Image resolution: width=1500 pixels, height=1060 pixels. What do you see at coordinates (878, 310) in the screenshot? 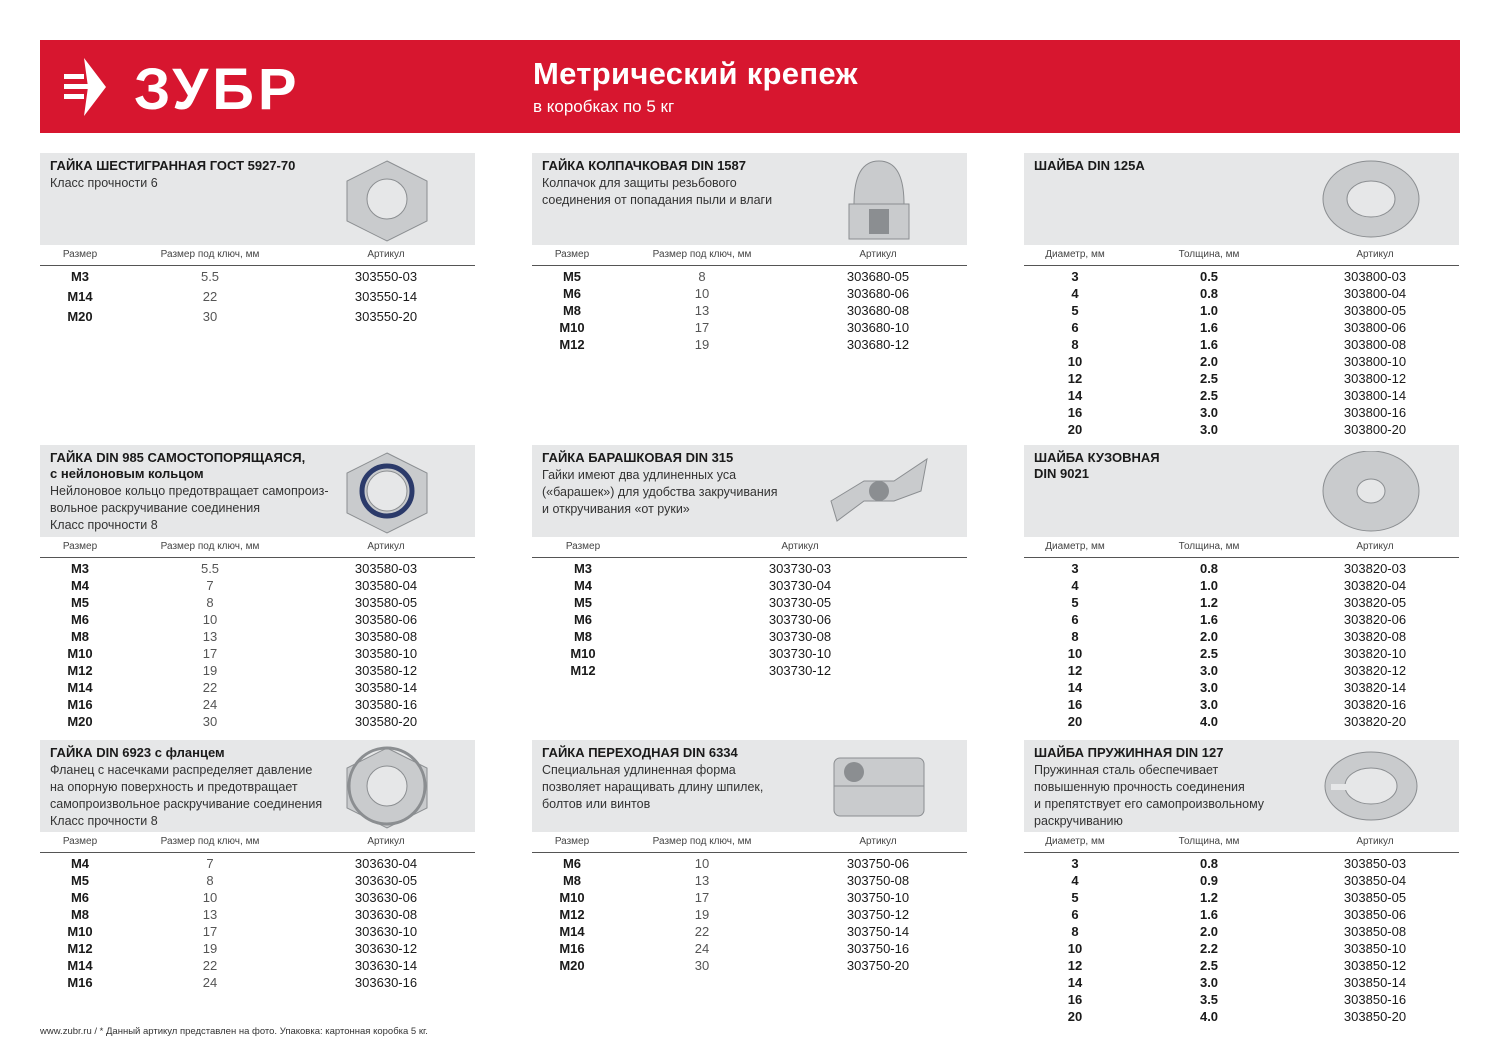
I see `cell-article: 303680-08` at bounding box center [878, 310].